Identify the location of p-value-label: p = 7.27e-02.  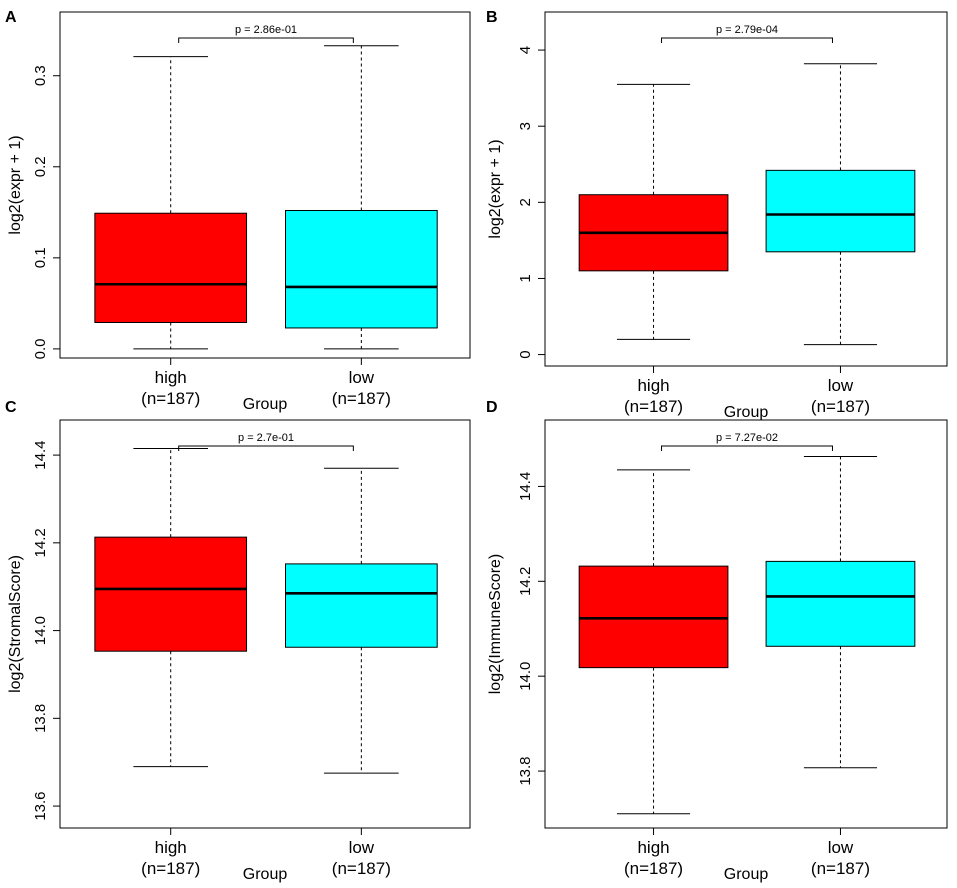
(747, 438).